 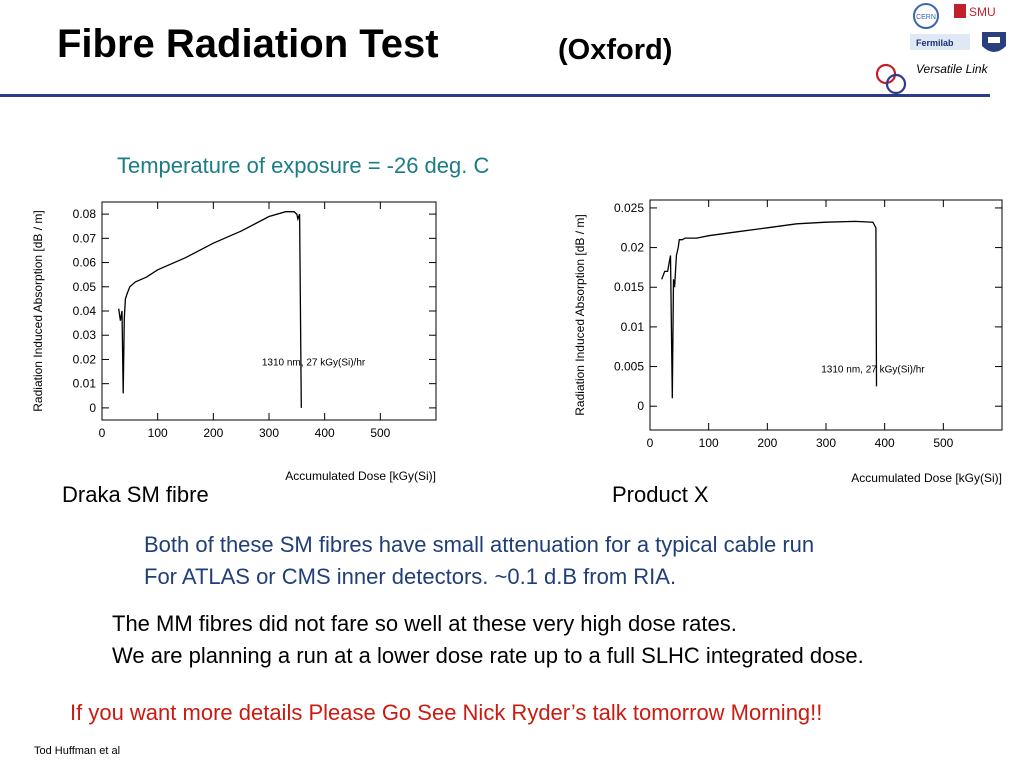 What do you see at coordinates (85, 263) in the screenshot?
I see `chart-1-ytick-label: 0.06` at bounding box center [85, 263].